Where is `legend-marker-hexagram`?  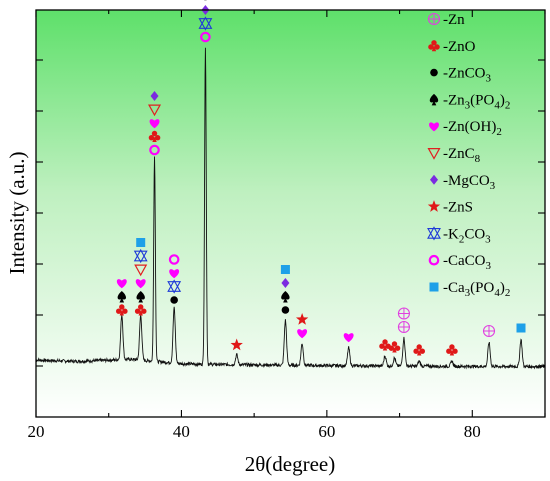
legend-marker-hexagram is located at coordinates (434, 233).